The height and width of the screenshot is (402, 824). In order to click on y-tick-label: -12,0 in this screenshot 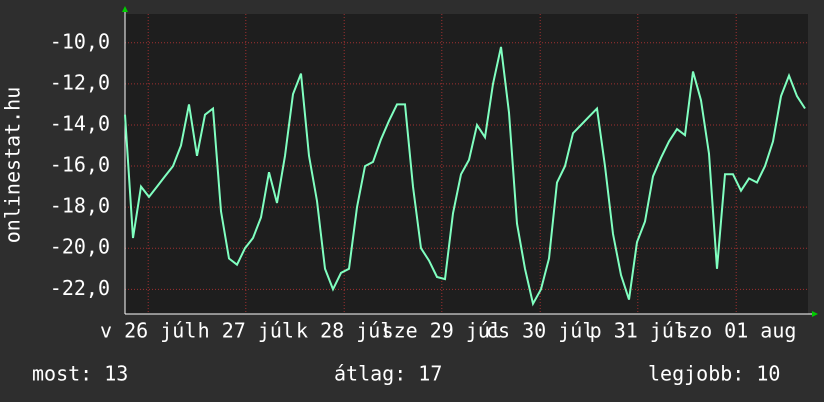, I will do `click(80, 82)`.